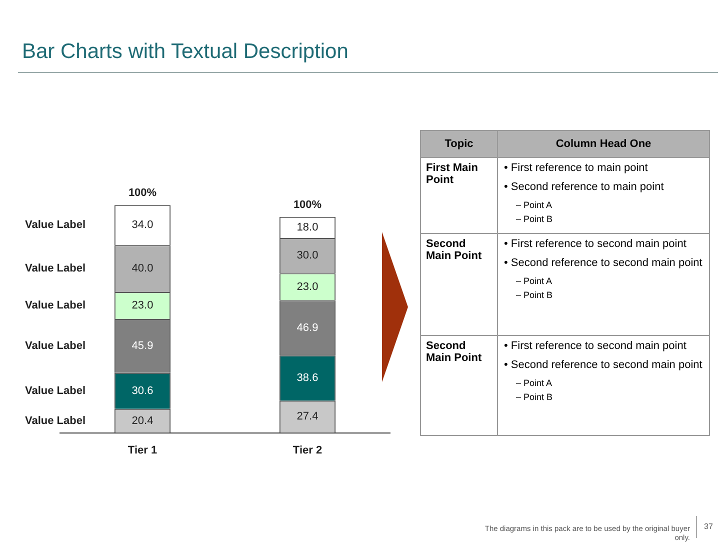 The height and width of the screenshot is (546, 728). I want to click on data-label: 34.0, so click(143, 225).